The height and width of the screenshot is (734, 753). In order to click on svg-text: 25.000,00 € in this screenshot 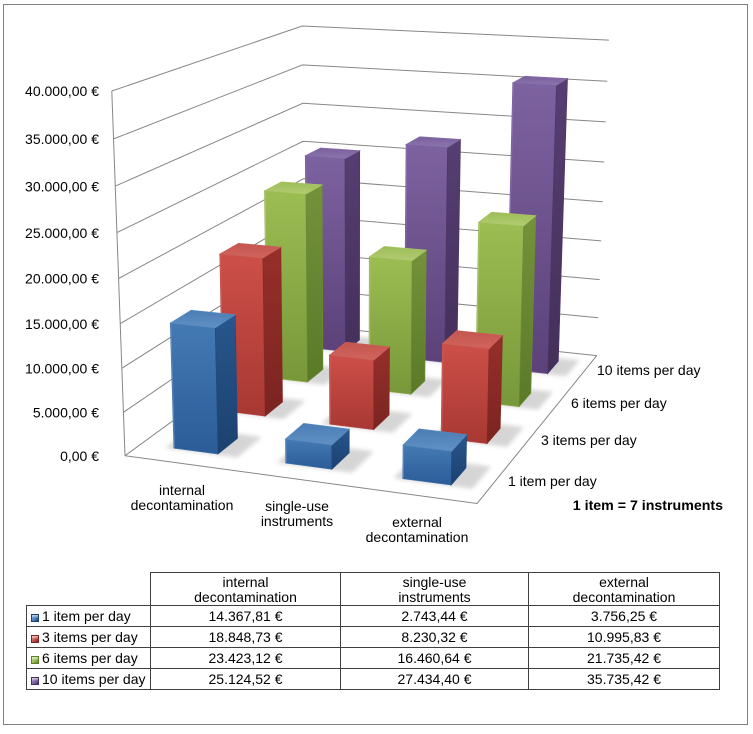, I will do `click(62, 233)`.